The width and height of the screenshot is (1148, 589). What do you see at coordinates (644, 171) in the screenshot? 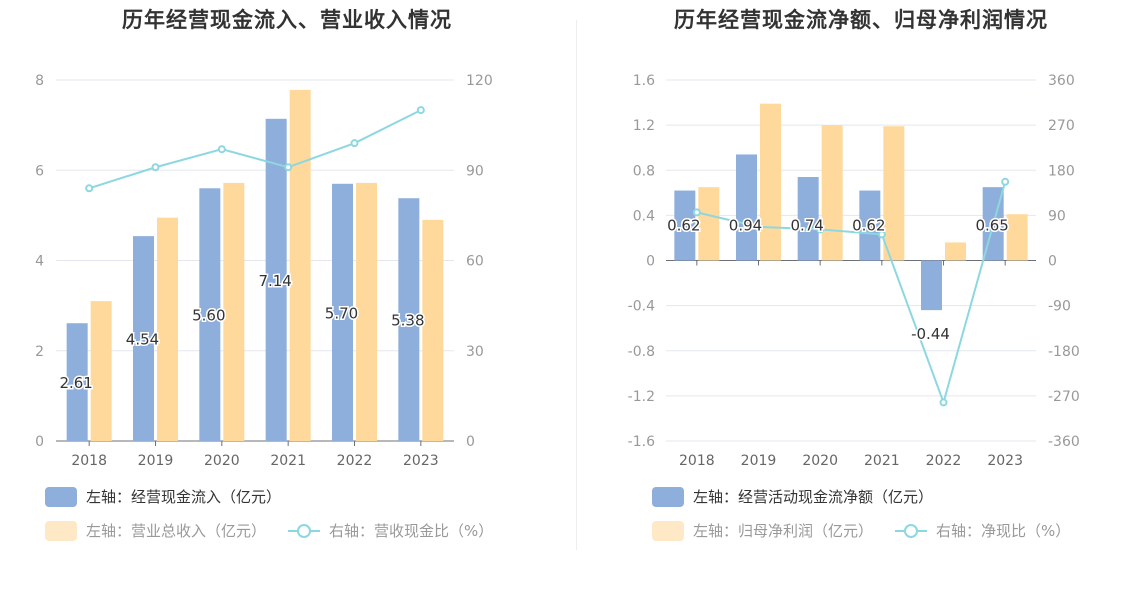
I see `right-left-tick-label: 0.8` at bounding box center [644, 171].